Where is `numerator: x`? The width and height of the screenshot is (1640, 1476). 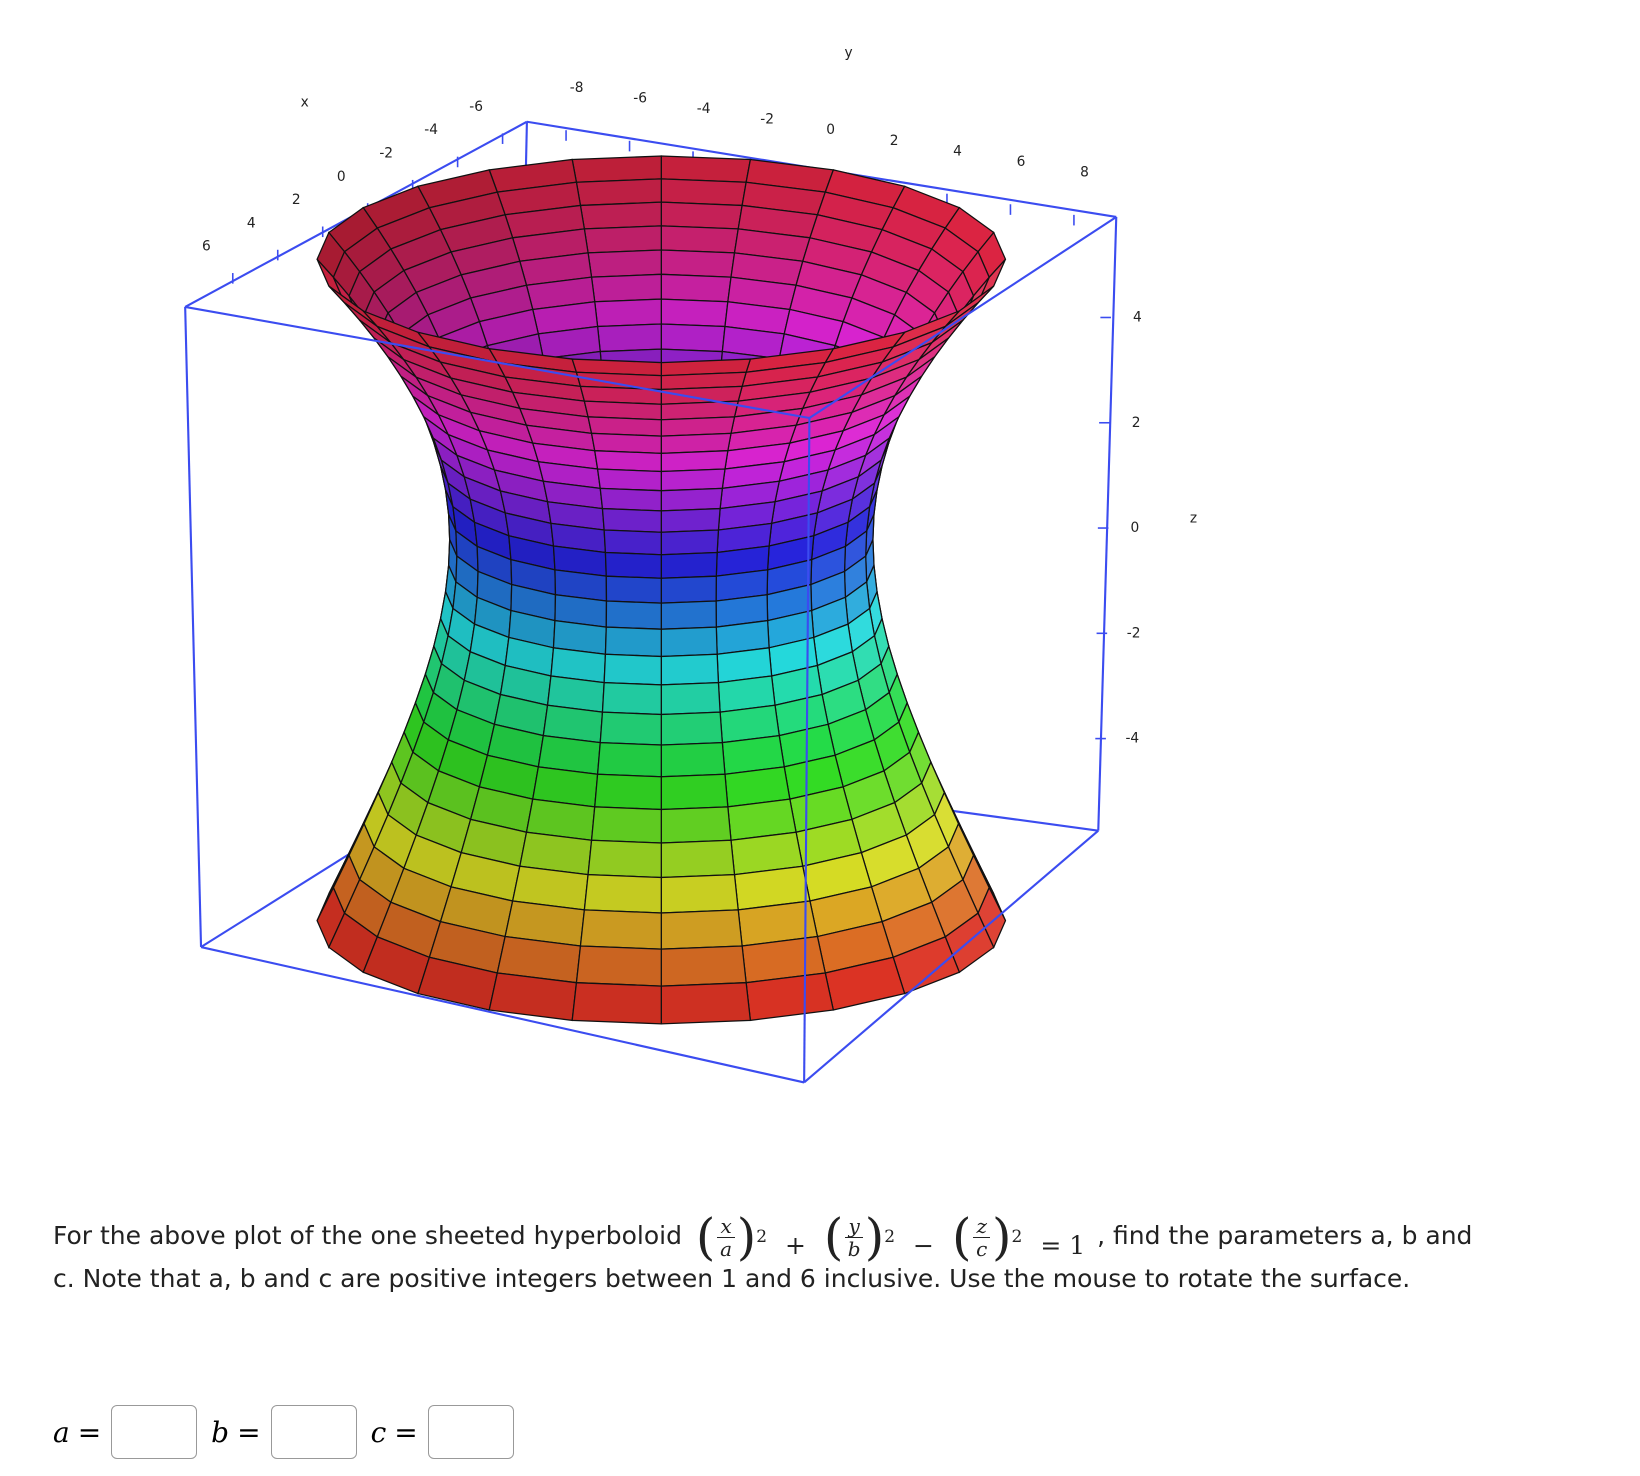
numerator: x is located at coordinates (726, 1226).